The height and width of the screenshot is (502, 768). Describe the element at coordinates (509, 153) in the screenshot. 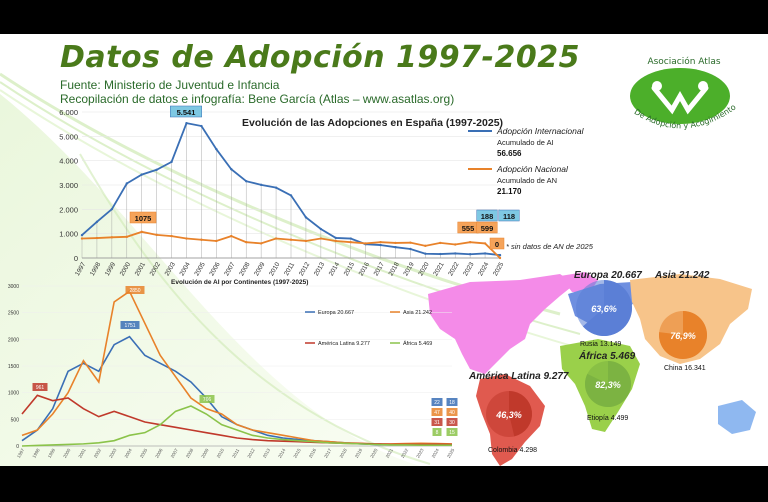

I see `legend-total-value: 56.656` at that location.